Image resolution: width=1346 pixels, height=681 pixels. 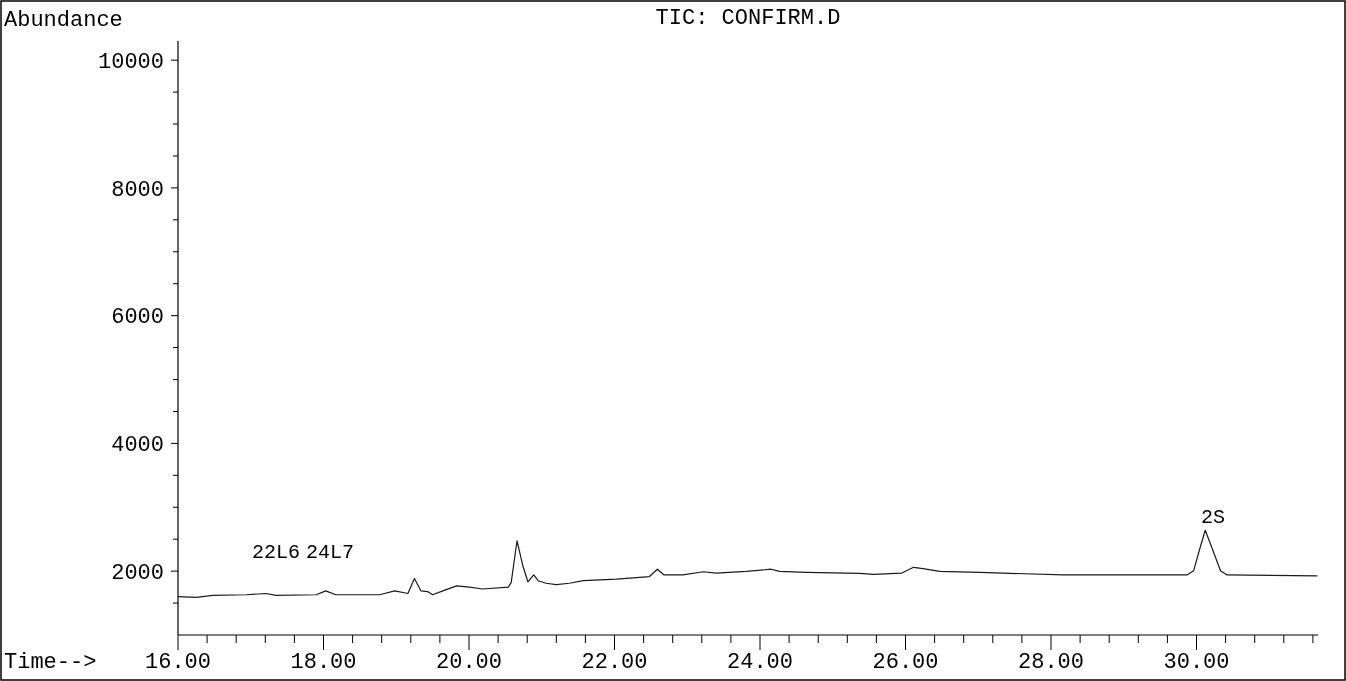 What do you see at coordinates (469, 662) in the screenshot?
I see `x-tick-label: 20.00` at bounding box center [469, 662].